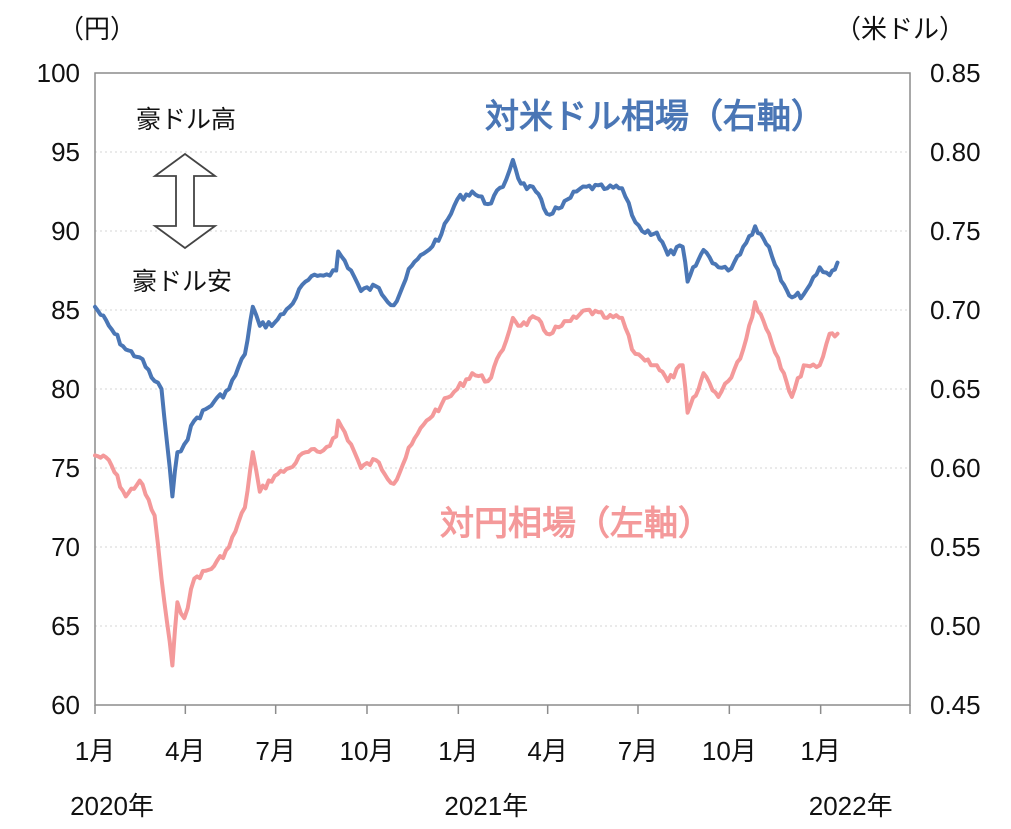 This screenshot has width=1011, height=829. I want to click on double-arrow-icon, so click(185, 201).